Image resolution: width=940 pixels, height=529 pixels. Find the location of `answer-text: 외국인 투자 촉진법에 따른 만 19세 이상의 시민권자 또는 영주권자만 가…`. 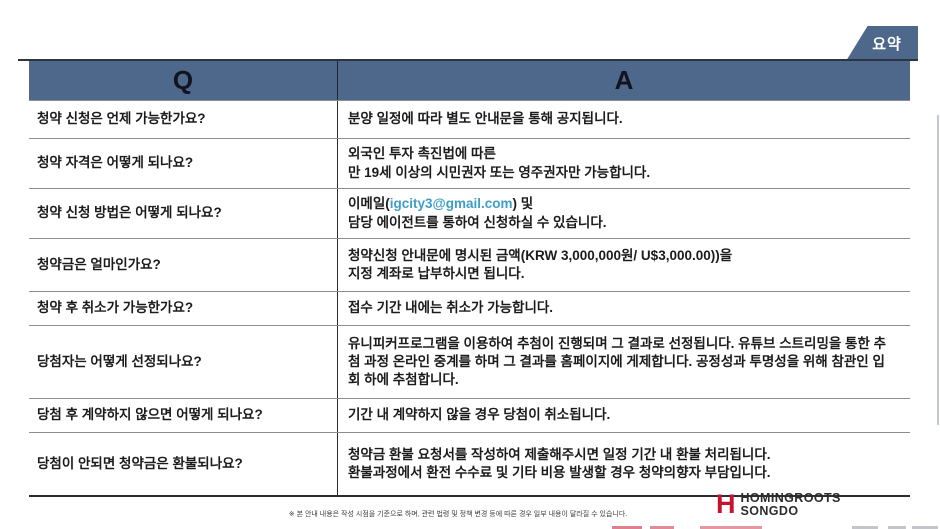

answer-text: 외국인 투자 촉진법에 따른 만 19세 이상의 시민권자 또는 영주권자만 가… is located at coordinates (499, 163).